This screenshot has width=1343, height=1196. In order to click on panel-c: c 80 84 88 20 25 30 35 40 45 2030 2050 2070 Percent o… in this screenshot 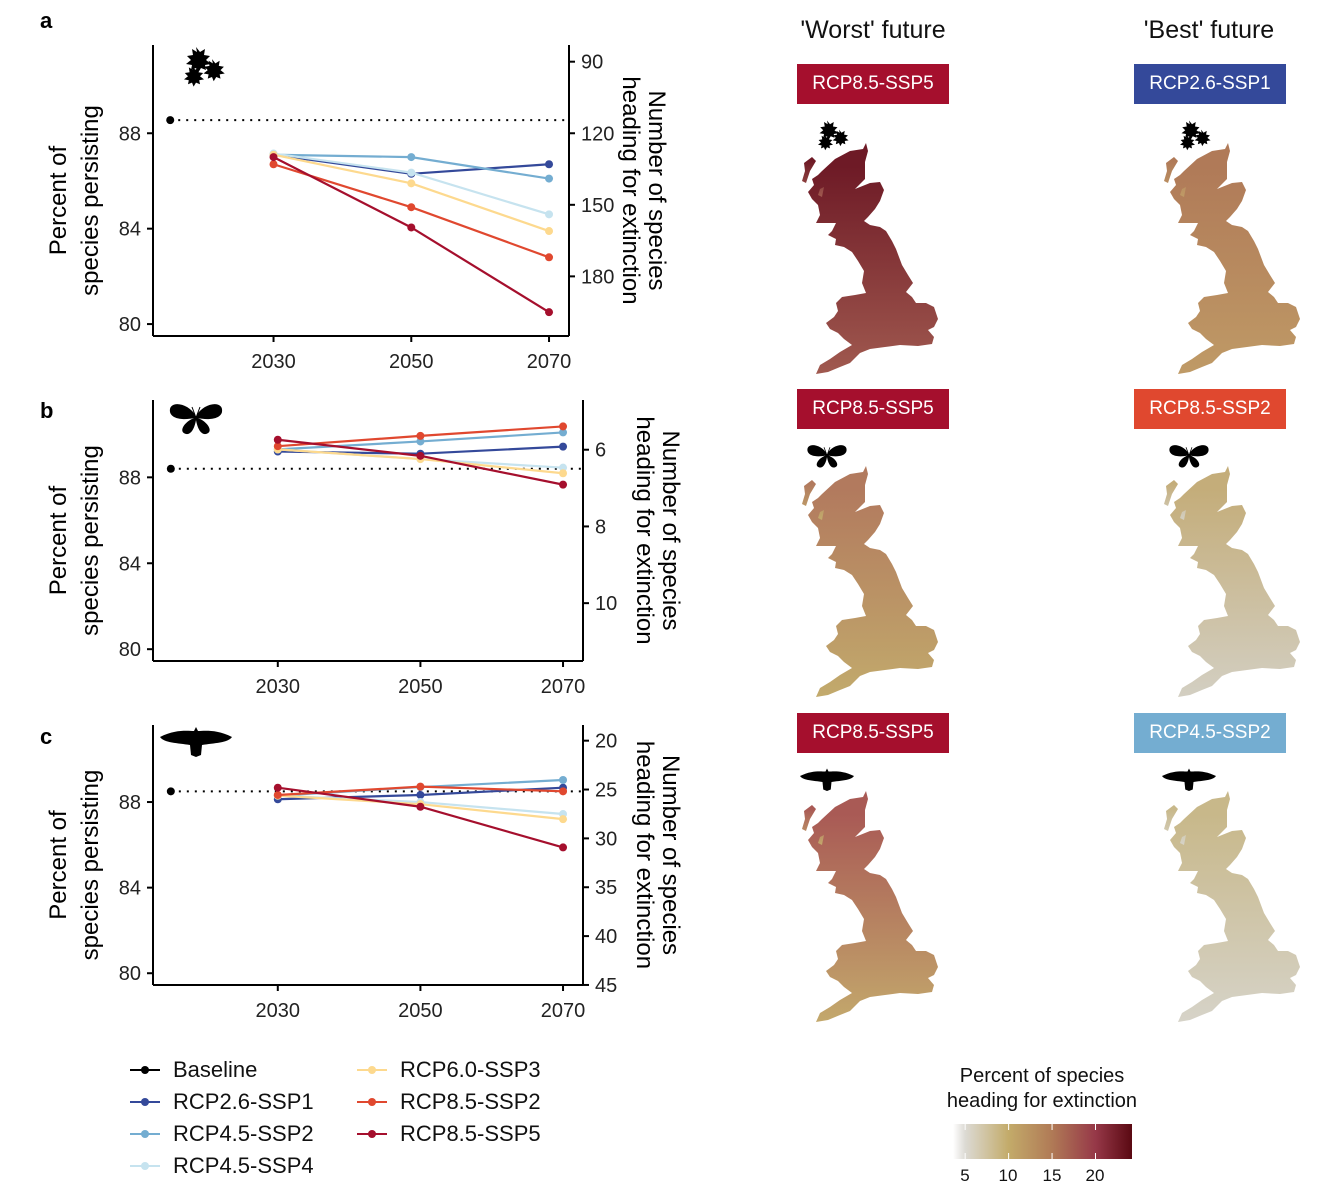, I will do `click(362, 873)`.